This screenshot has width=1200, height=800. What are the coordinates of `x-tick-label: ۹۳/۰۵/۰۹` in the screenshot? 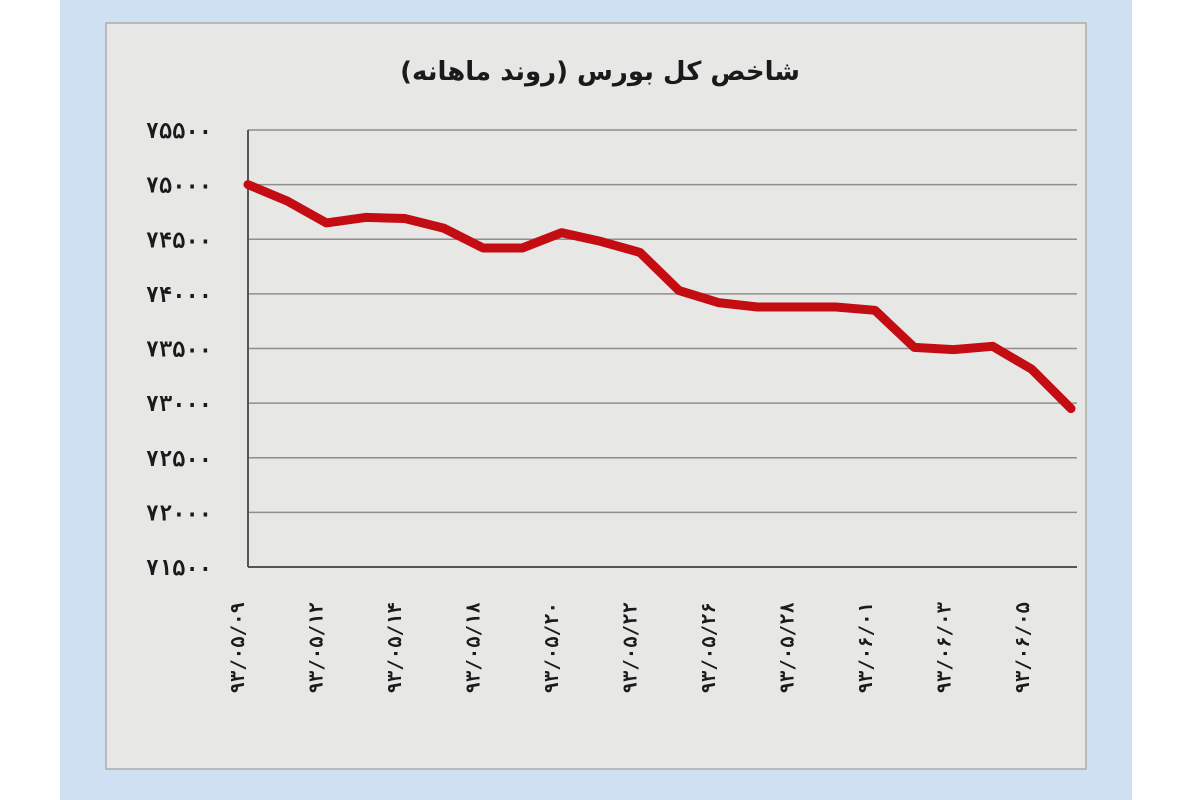 It's located at (238, 648).